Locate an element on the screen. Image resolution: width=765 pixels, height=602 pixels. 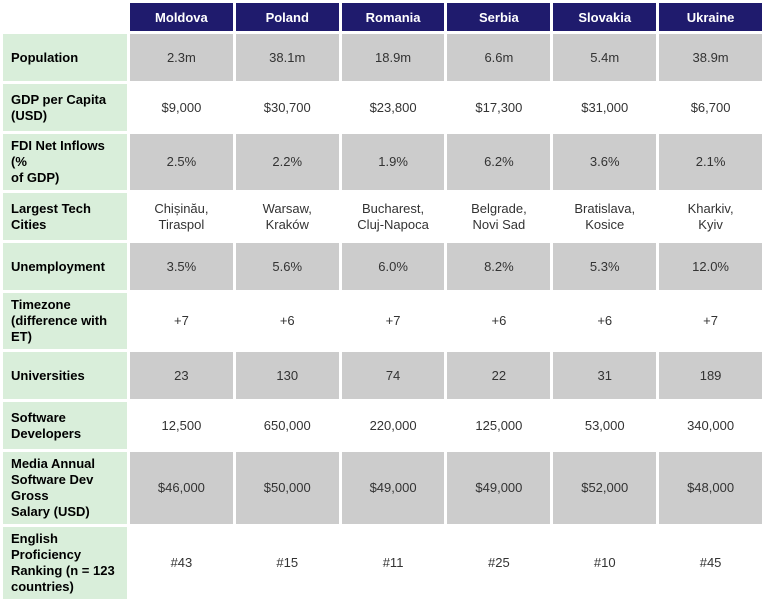
table-cell: 340,000 is located at coordinates (710, 425).